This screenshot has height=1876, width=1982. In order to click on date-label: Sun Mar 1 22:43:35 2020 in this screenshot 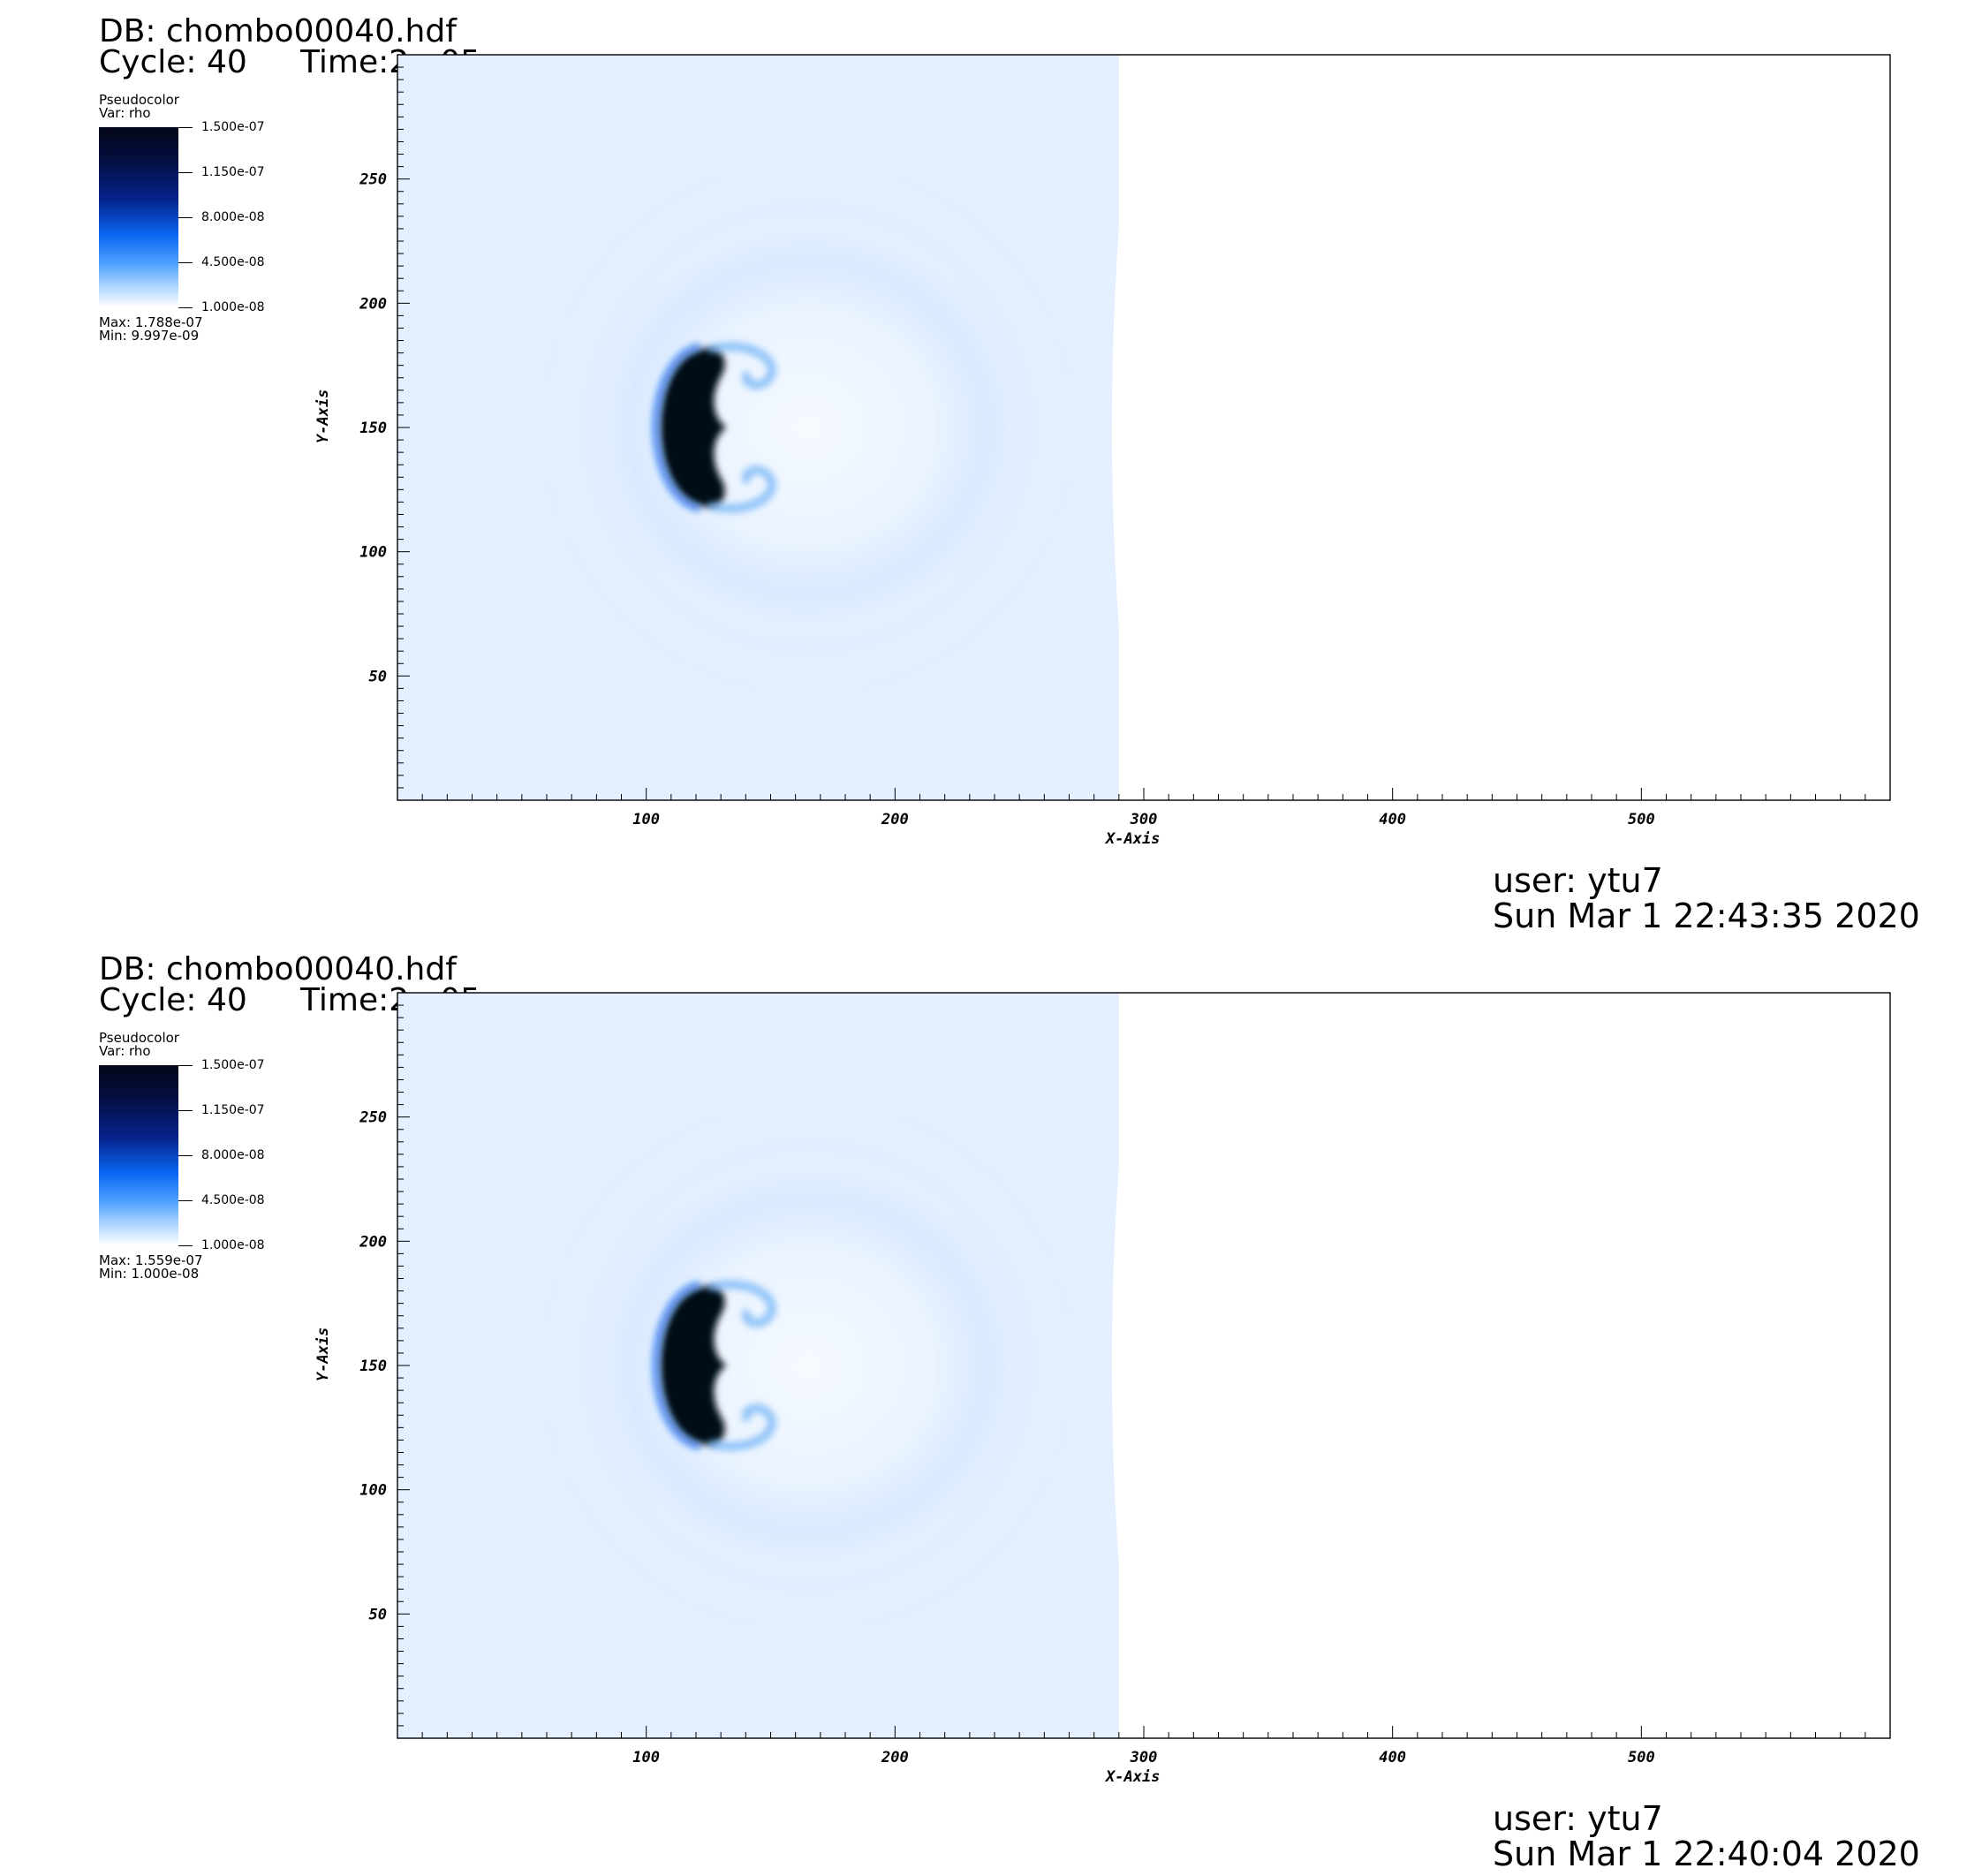, I will do `click(1707, 915)`.